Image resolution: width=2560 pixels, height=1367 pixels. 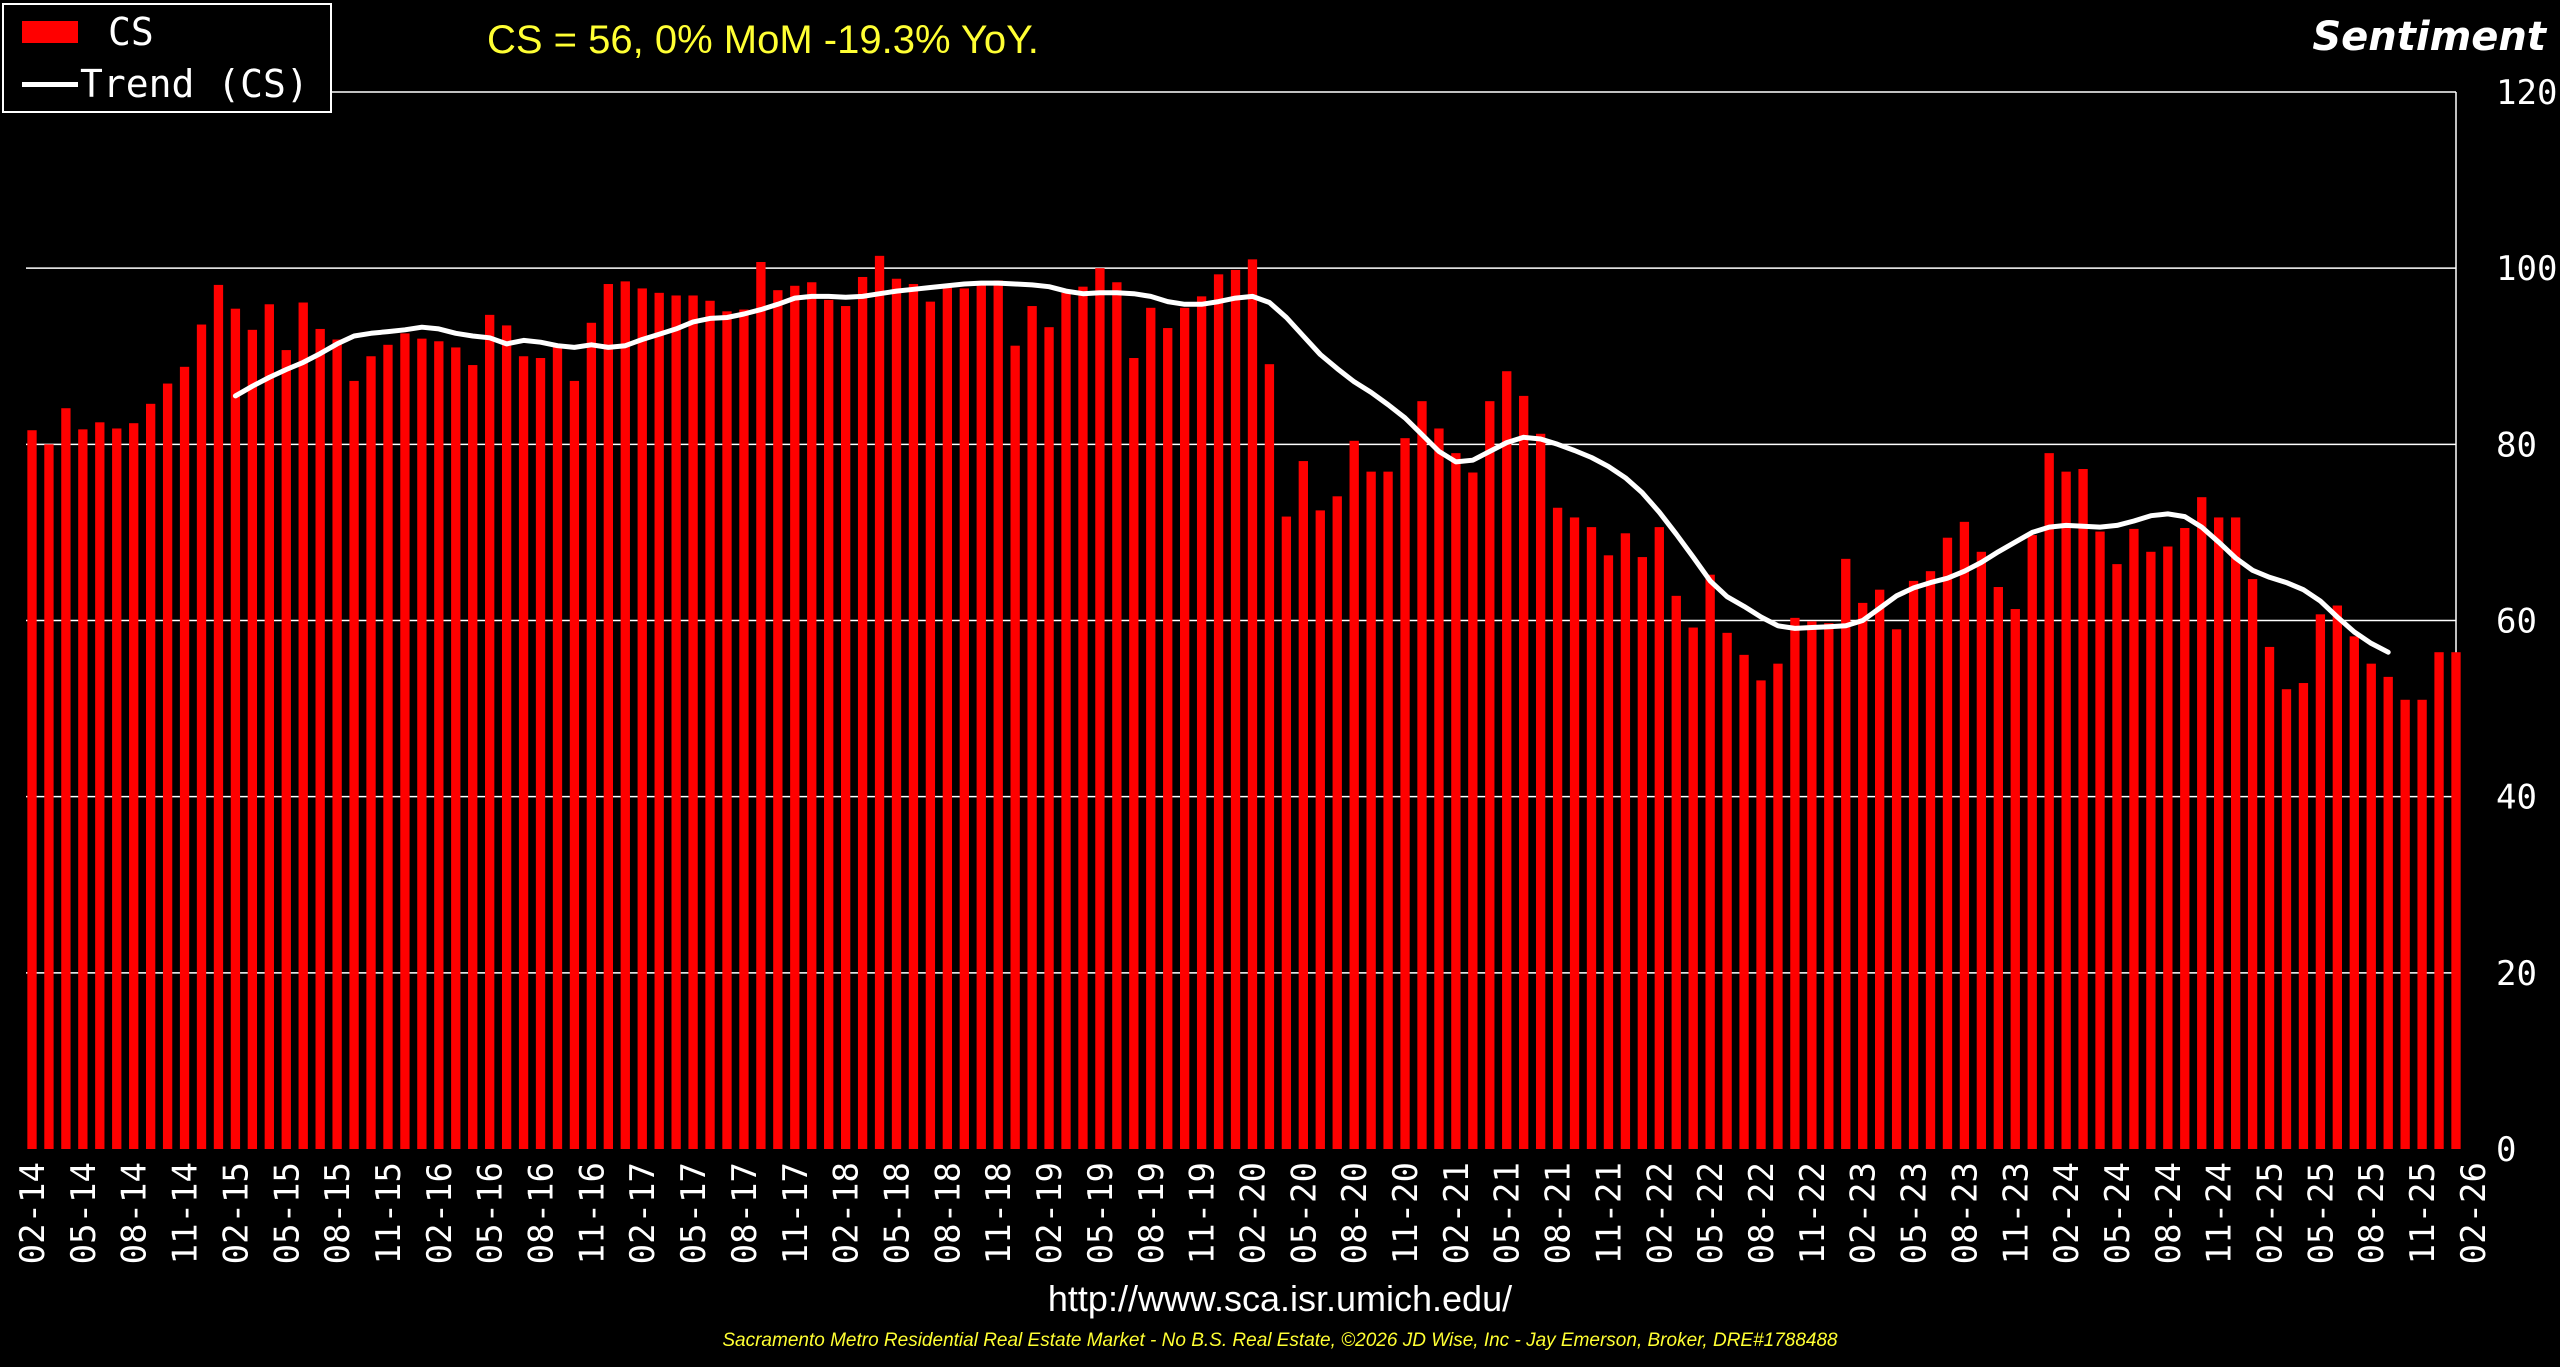 What do you see at coordinates (2526, 269) in the screenshot?
I see `y-tick-label: 100` at bounding box center [2526, 269].